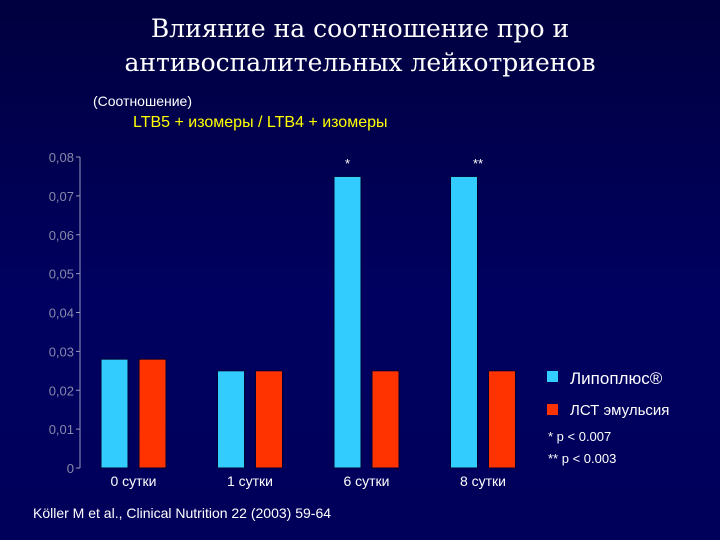 This screenshot has width=720, height=540. Describe the element at coordinates (414, 163) in the screenshot. I see `bar-annotations: * **` at that location.